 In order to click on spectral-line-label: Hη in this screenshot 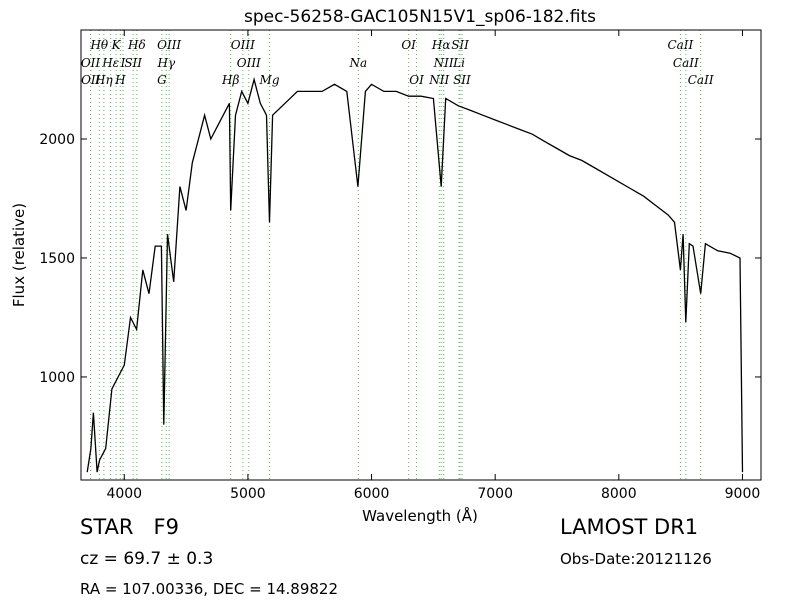, I will do `click(103, 80)`.